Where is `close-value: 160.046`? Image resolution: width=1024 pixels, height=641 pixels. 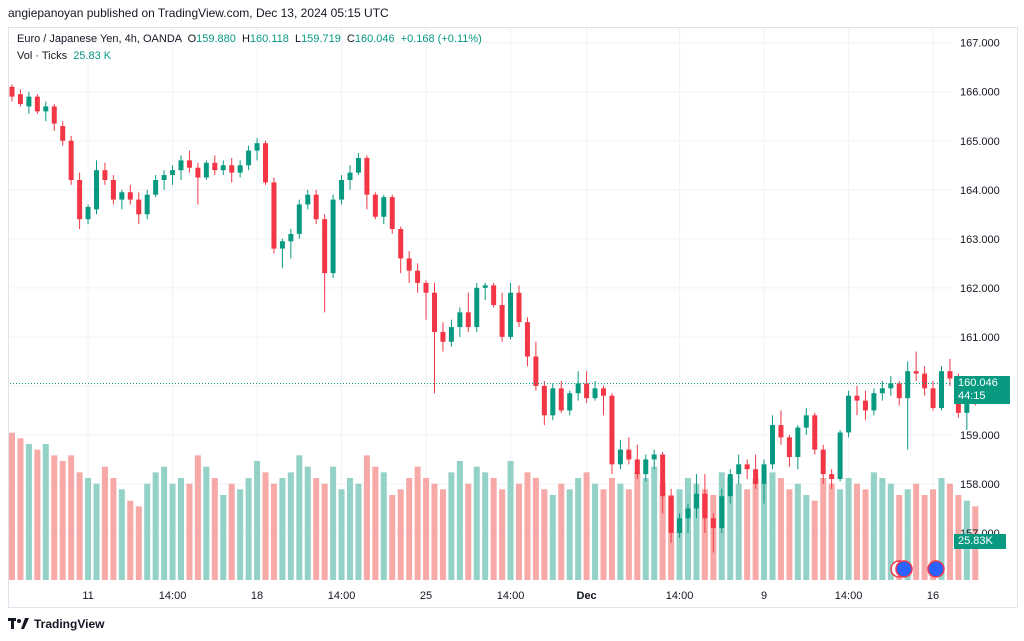 close-value: 160.046 is located at coordinates (374, 39).